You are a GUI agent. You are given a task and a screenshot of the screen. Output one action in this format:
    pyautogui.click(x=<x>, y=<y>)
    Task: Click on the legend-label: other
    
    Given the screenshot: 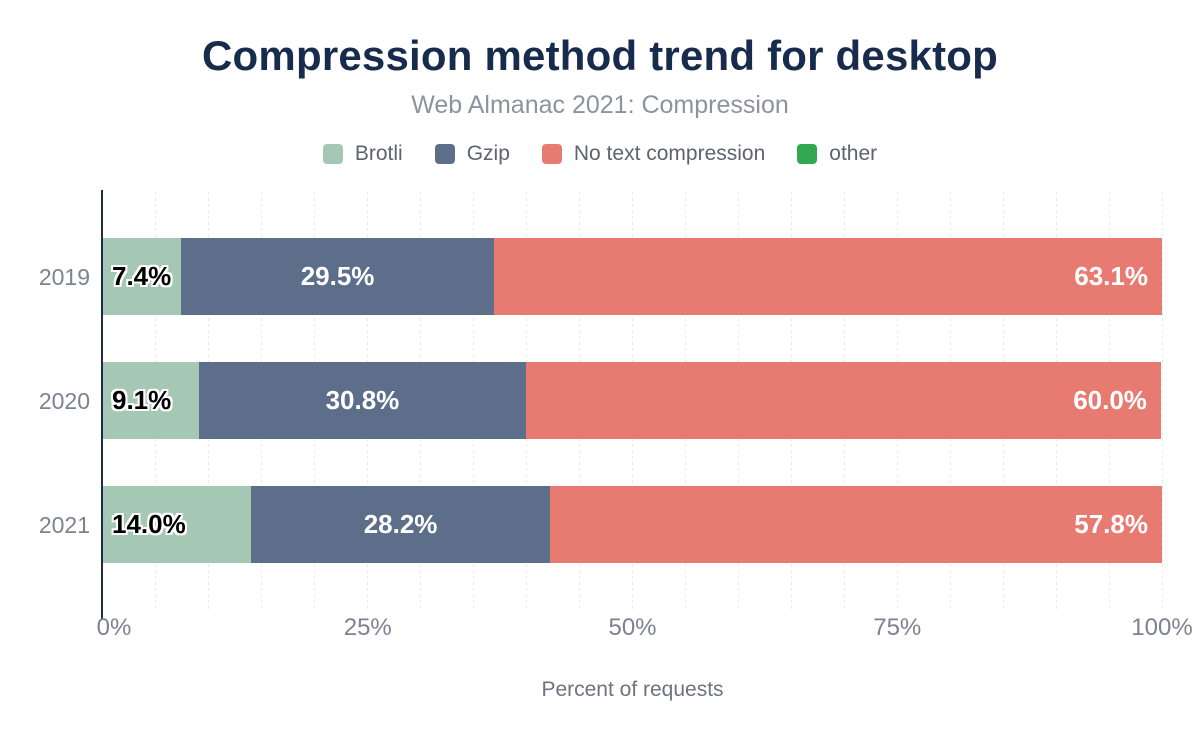 What is the action you would take?
    pyautogui.click(x=853, y=153)
    